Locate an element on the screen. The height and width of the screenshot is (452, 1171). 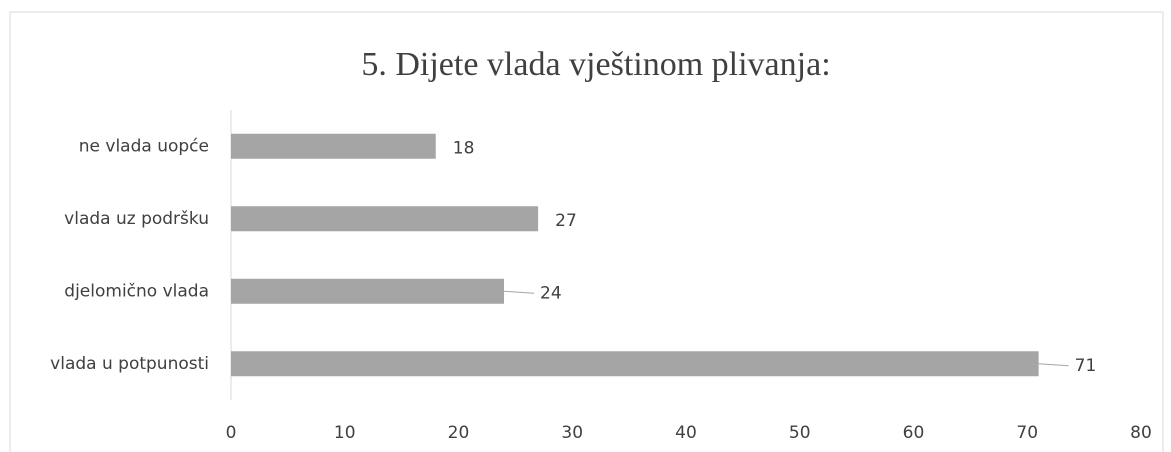
y-tick-label: djelomično vlada is located at coordinates (136, 291).